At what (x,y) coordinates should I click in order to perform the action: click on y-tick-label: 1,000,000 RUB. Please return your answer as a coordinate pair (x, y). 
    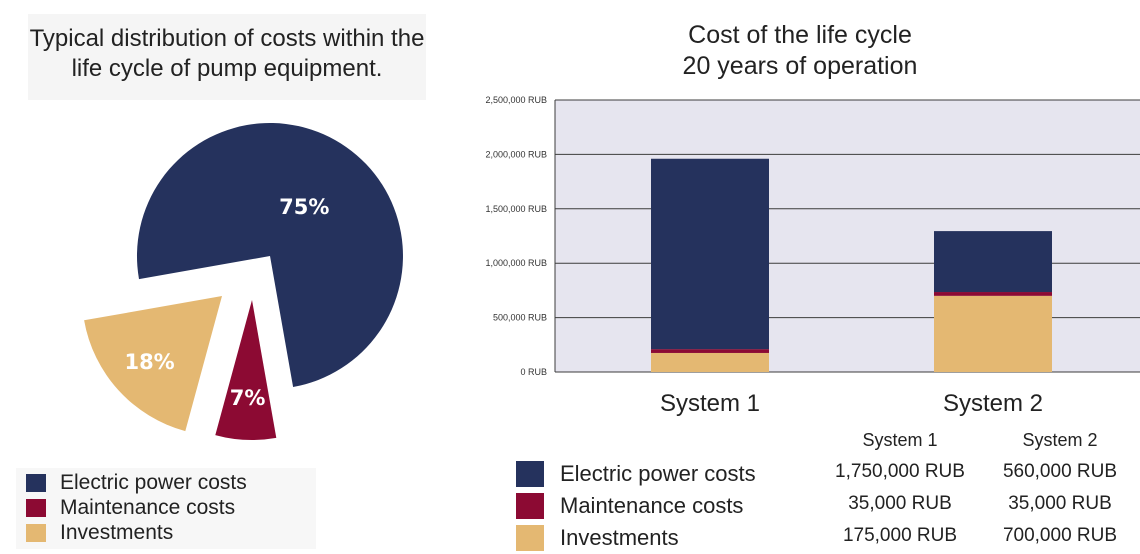
    Looking at the image, I should click on (516, 263).